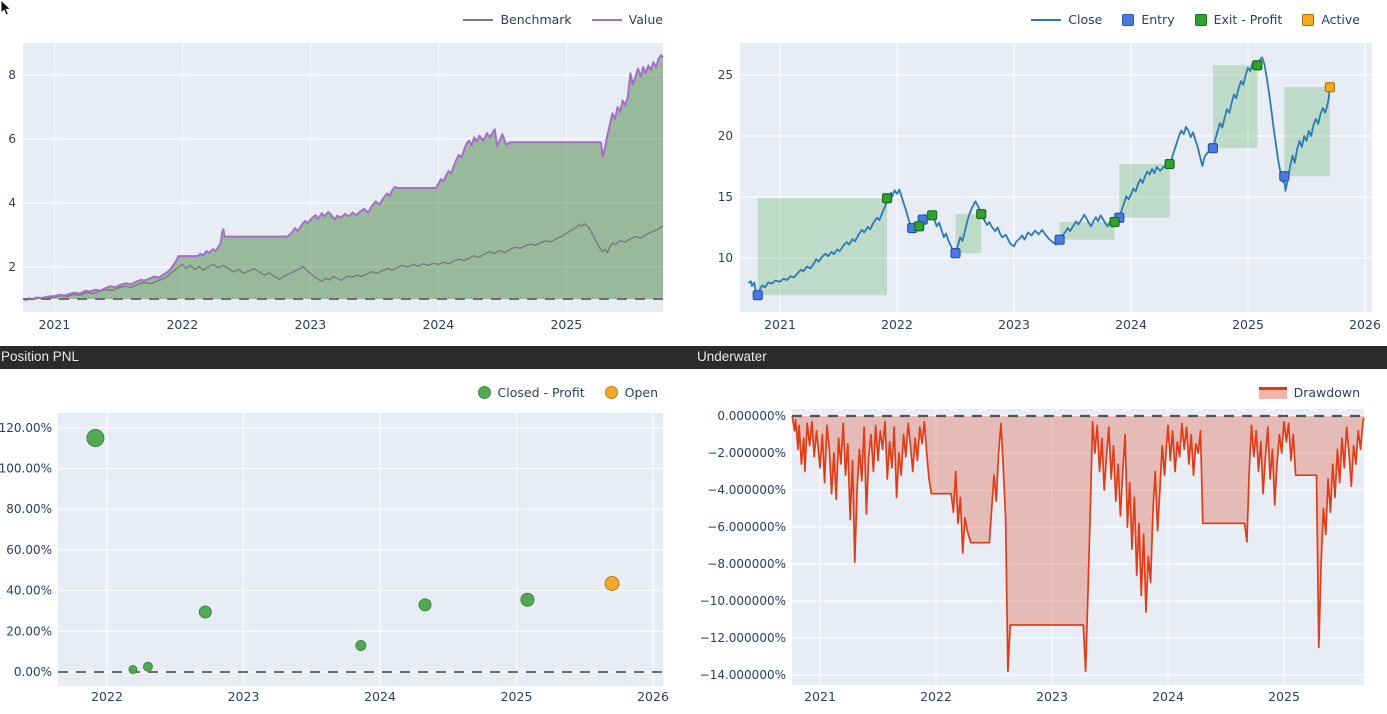  I want to click on legend-item-active: Active, so click(1331, 19).